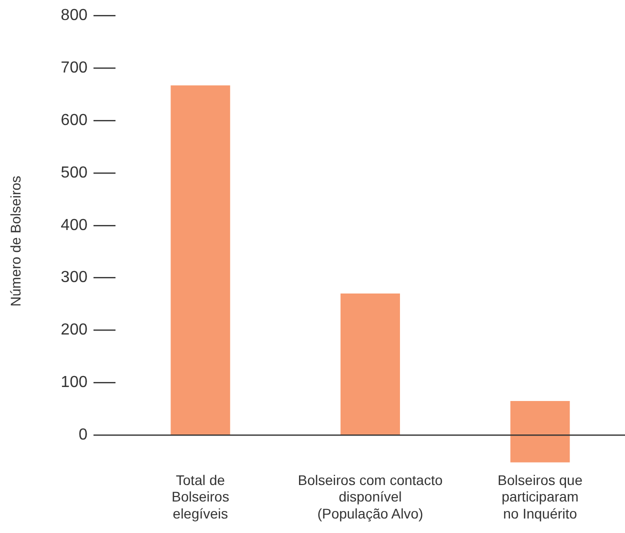 The width and height of the screenshot is (625, 533). What do you see at coordinates (15, 241) in the screenshot?
I see `y-axis-title: Número de Bolseiros` at bounding box center [15, 241].